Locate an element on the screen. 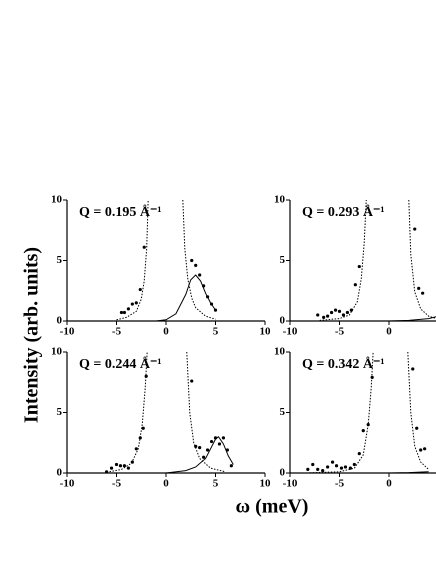 Image resolution: width=436 pixels, height=564 pixels. panel-title: Q = 0.244 Å⁻¹ is located at coordinates (120, 364).